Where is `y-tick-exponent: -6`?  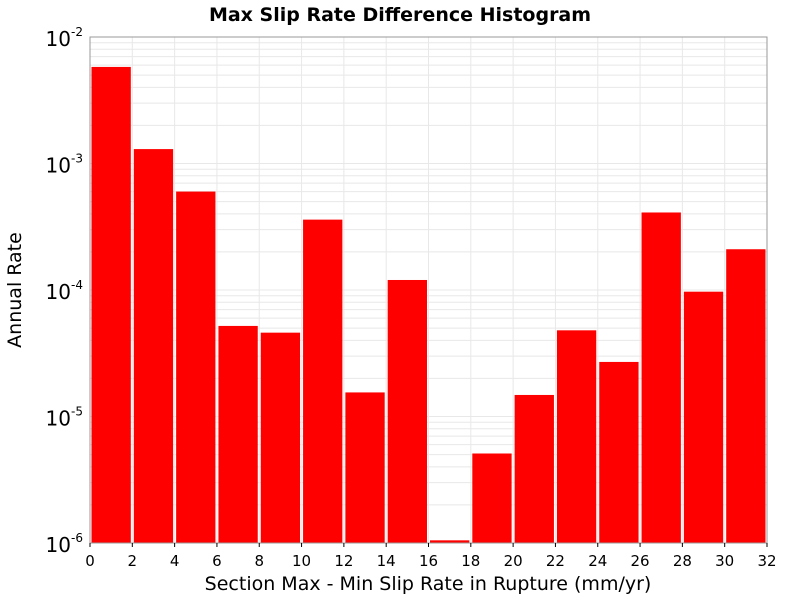 y-tick-exponent: -6 is located at coordinates (77, 538).